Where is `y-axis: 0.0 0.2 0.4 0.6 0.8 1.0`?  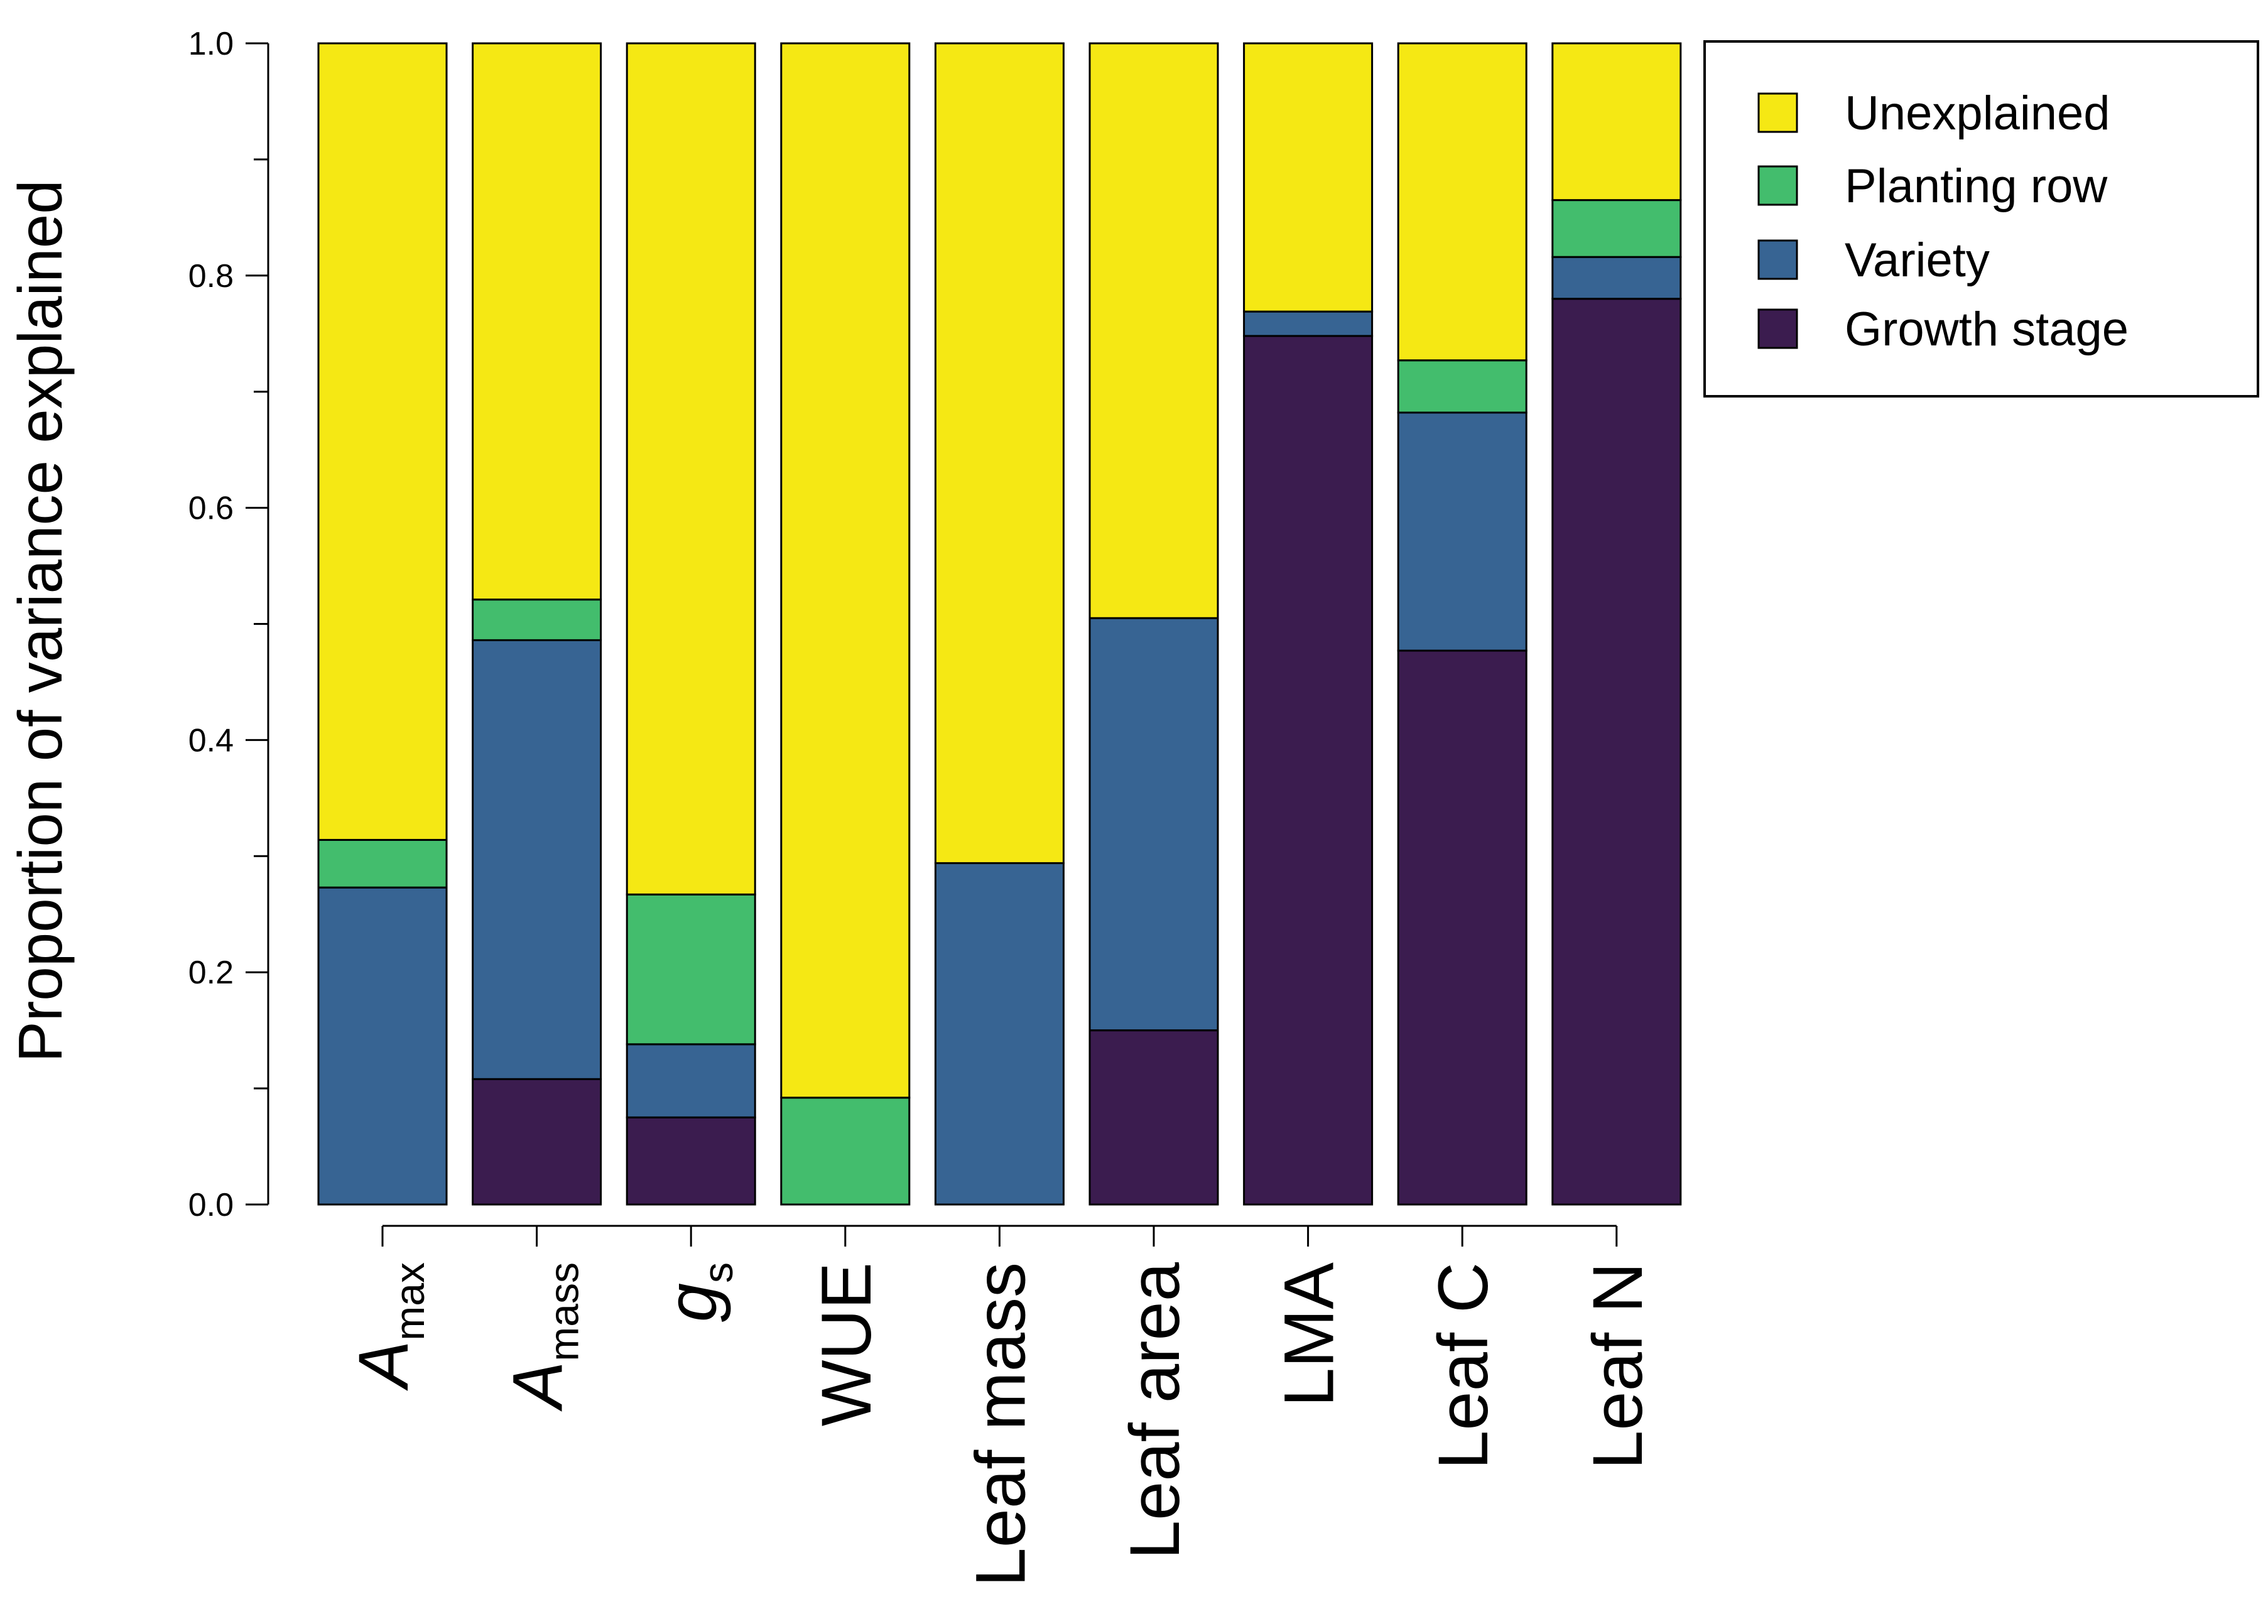 y-axis: 0.0 0.2 0.4 0.6 0.8 1.0 is located at coordinates (229, 624).